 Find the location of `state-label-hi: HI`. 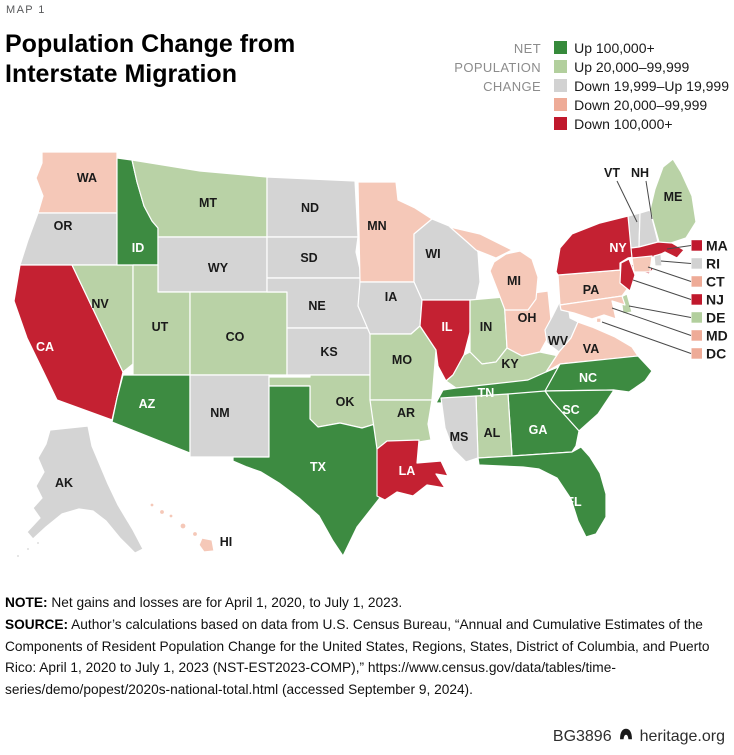

state-label-hi: HI is located at coordinates (226, 542).